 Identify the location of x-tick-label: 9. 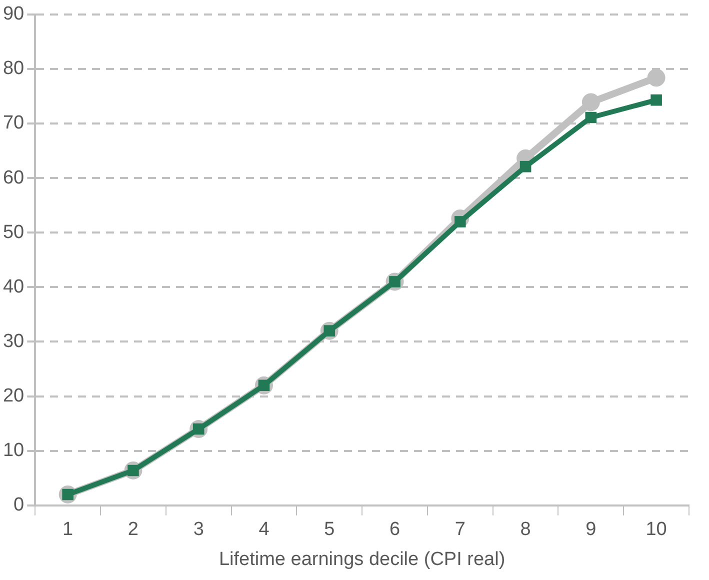
(591, 529).